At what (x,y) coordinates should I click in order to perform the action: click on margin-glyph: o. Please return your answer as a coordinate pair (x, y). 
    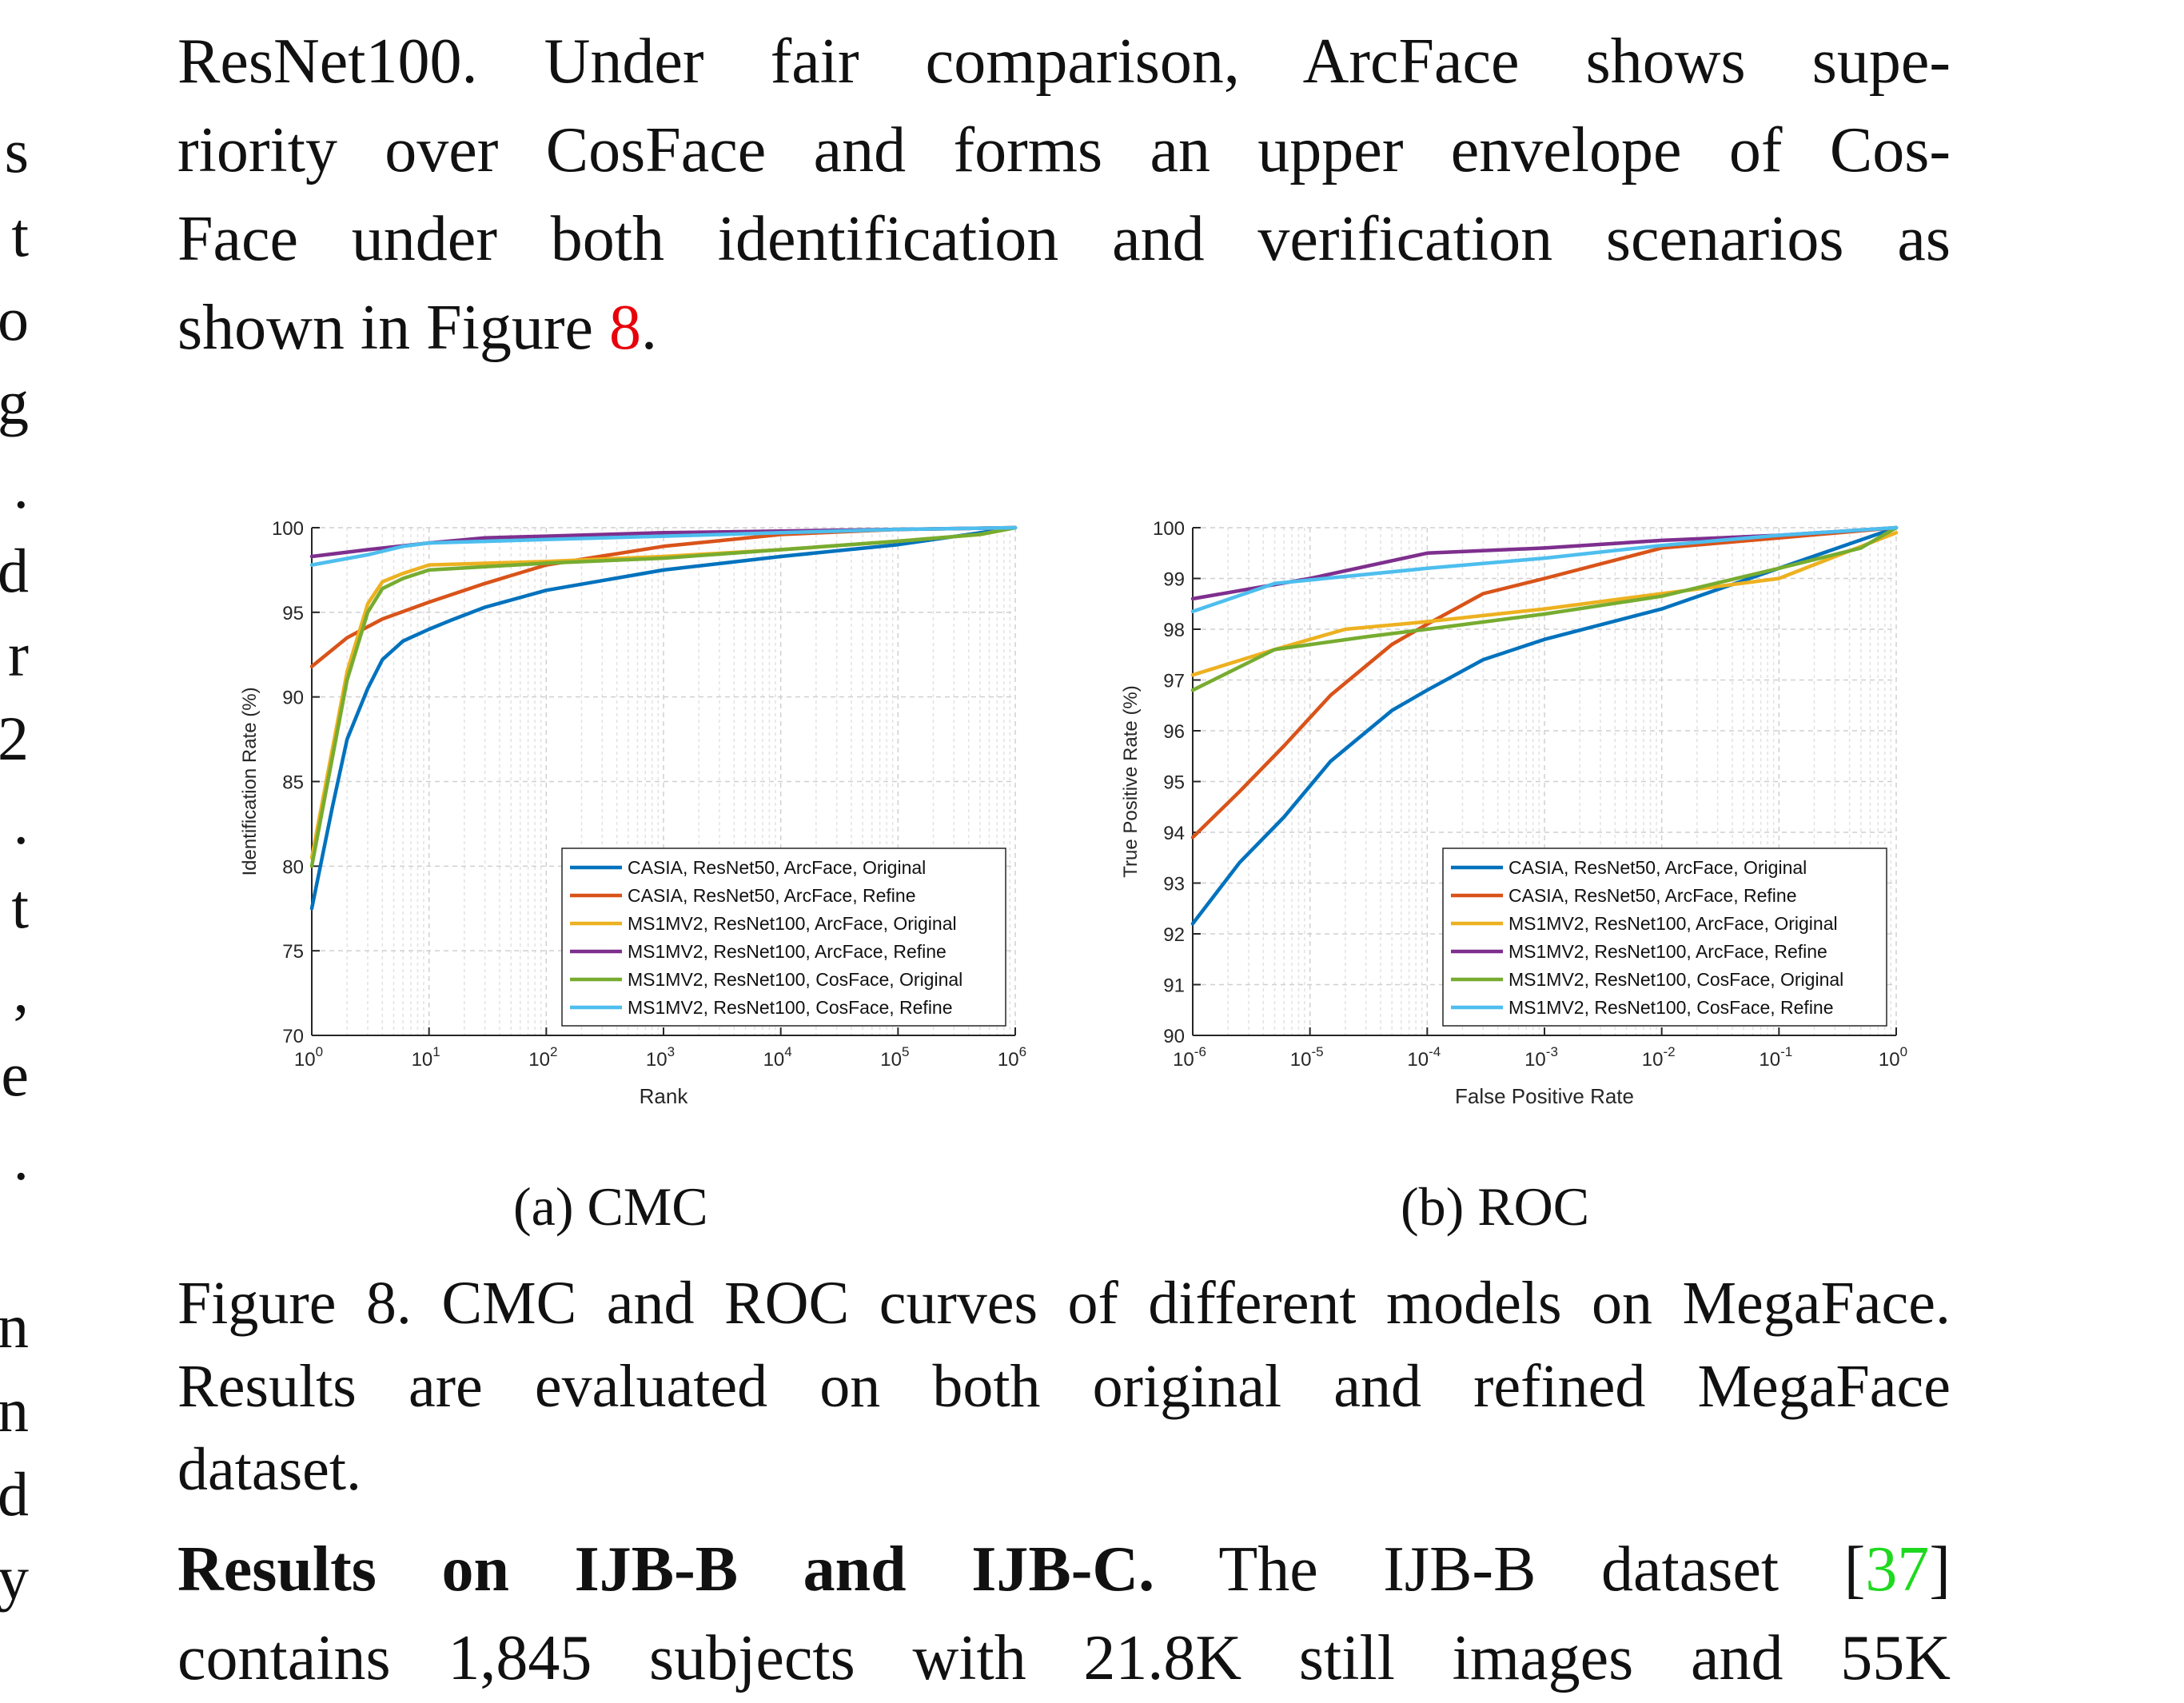
    Looking at the image, I should click on (14, 318).